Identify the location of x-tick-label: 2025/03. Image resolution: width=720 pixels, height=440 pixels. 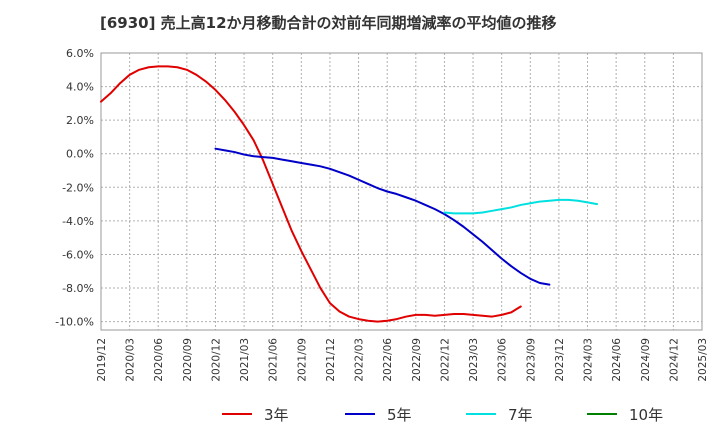
(703, 360).